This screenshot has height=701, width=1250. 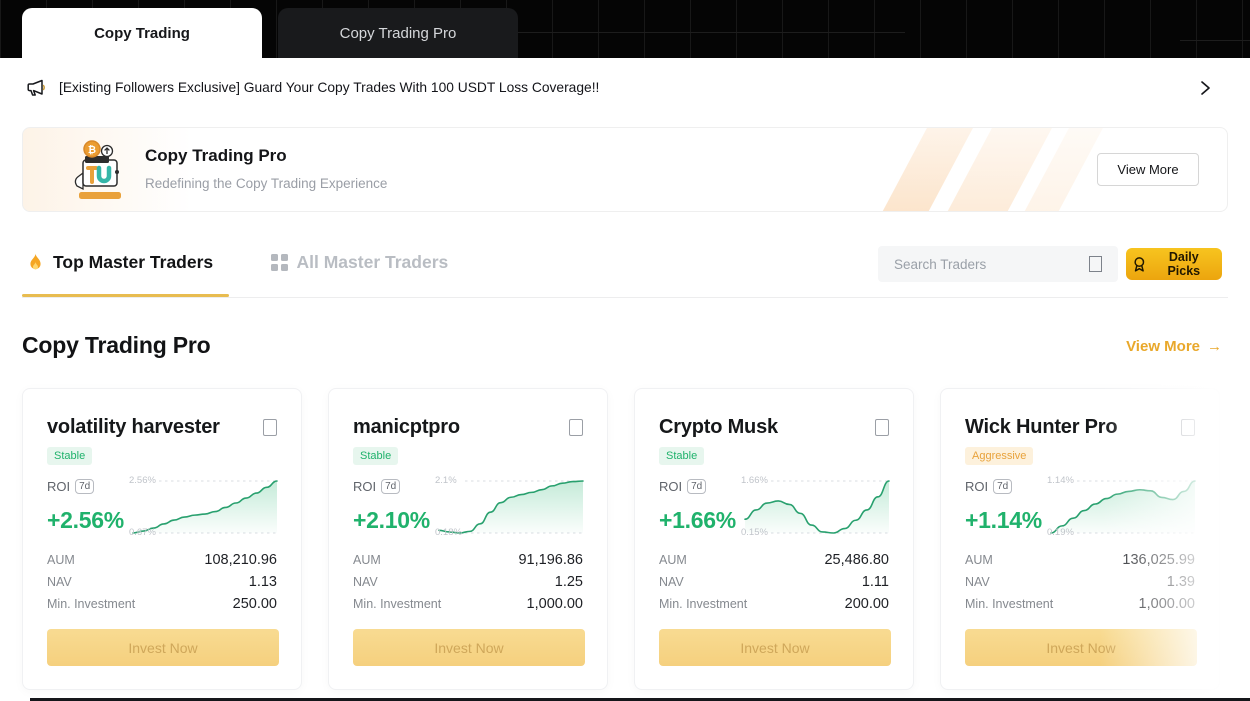 What do you see at coordinates (391, 520) in the screenshot?
I see `roi-value: +2.10%` at bounding box center [391, 520].